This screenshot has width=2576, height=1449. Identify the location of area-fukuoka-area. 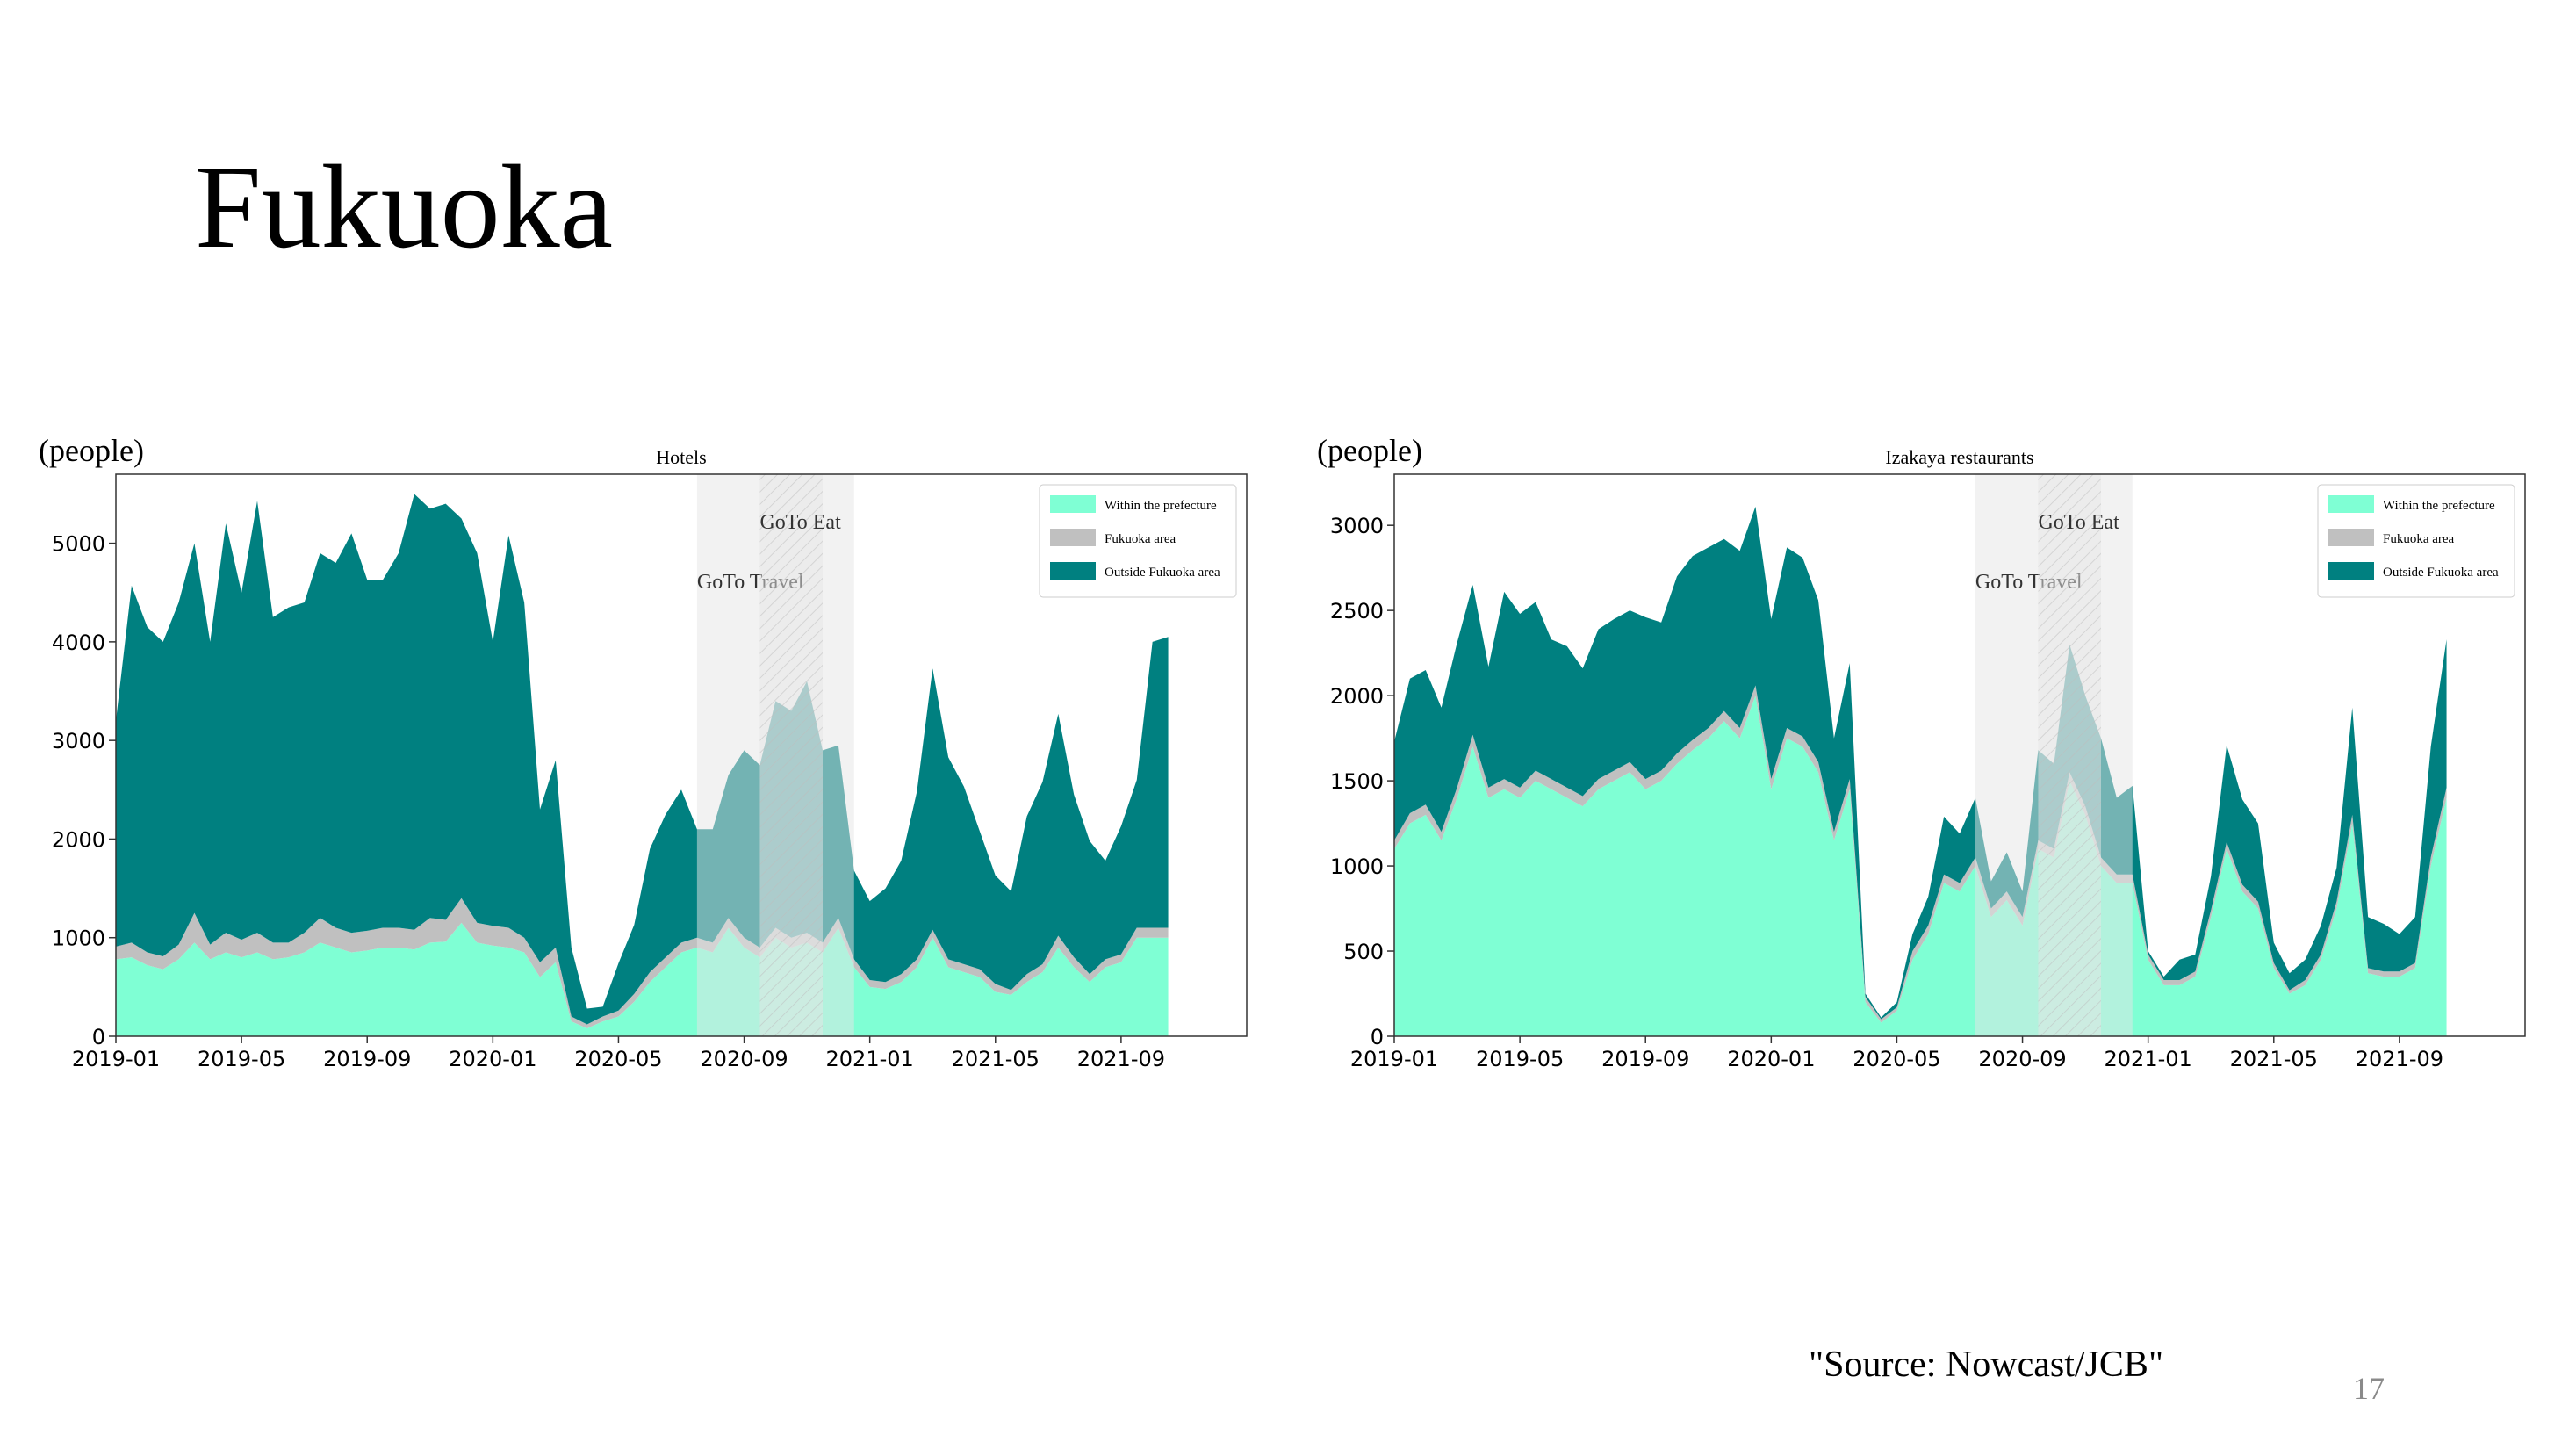
(642, 963).